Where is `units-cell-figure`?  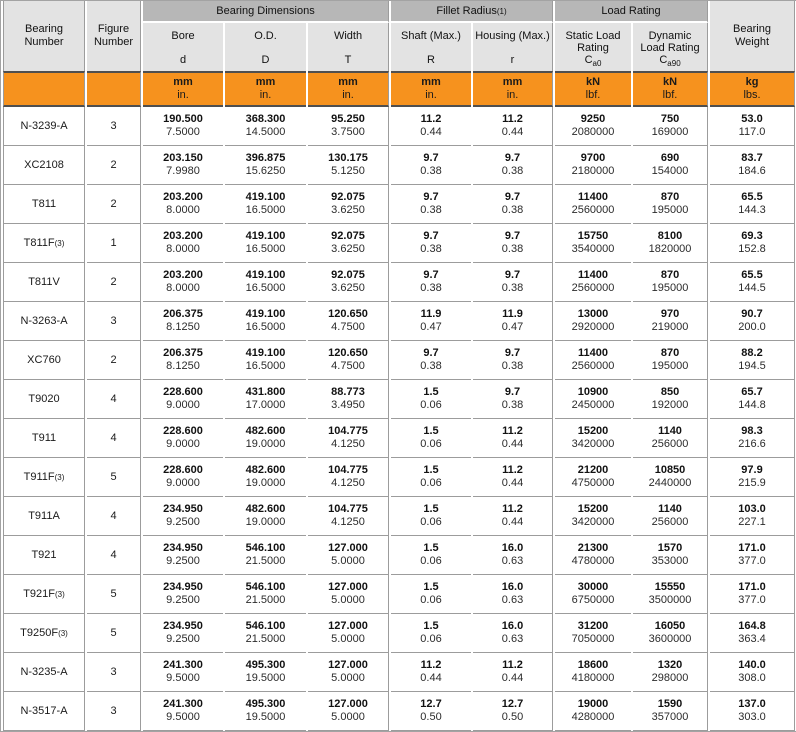
units-cell-figure is located at coordinates (114, 89).